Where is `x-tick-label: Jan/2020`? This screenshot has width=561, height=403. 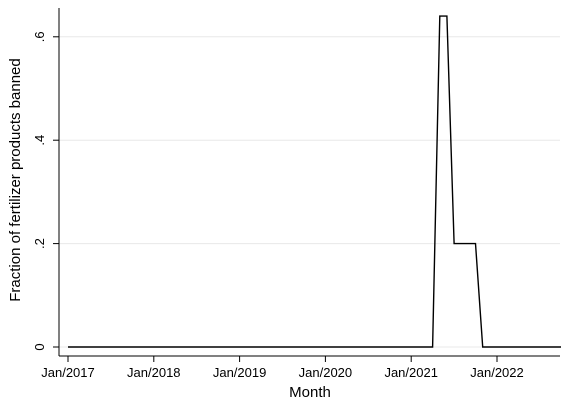 x-tick-label: Jan/2020 is located at coordinates (326, 372).